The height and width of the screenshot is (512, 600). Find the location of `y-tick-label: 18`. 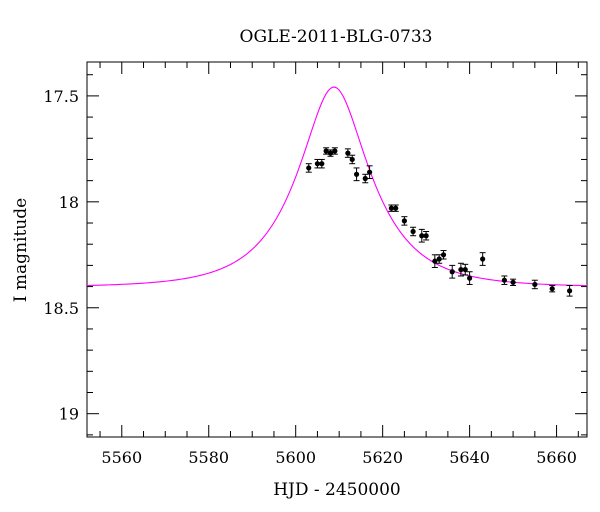

y-tick-label: 18 is located at coordinates (69, 202).